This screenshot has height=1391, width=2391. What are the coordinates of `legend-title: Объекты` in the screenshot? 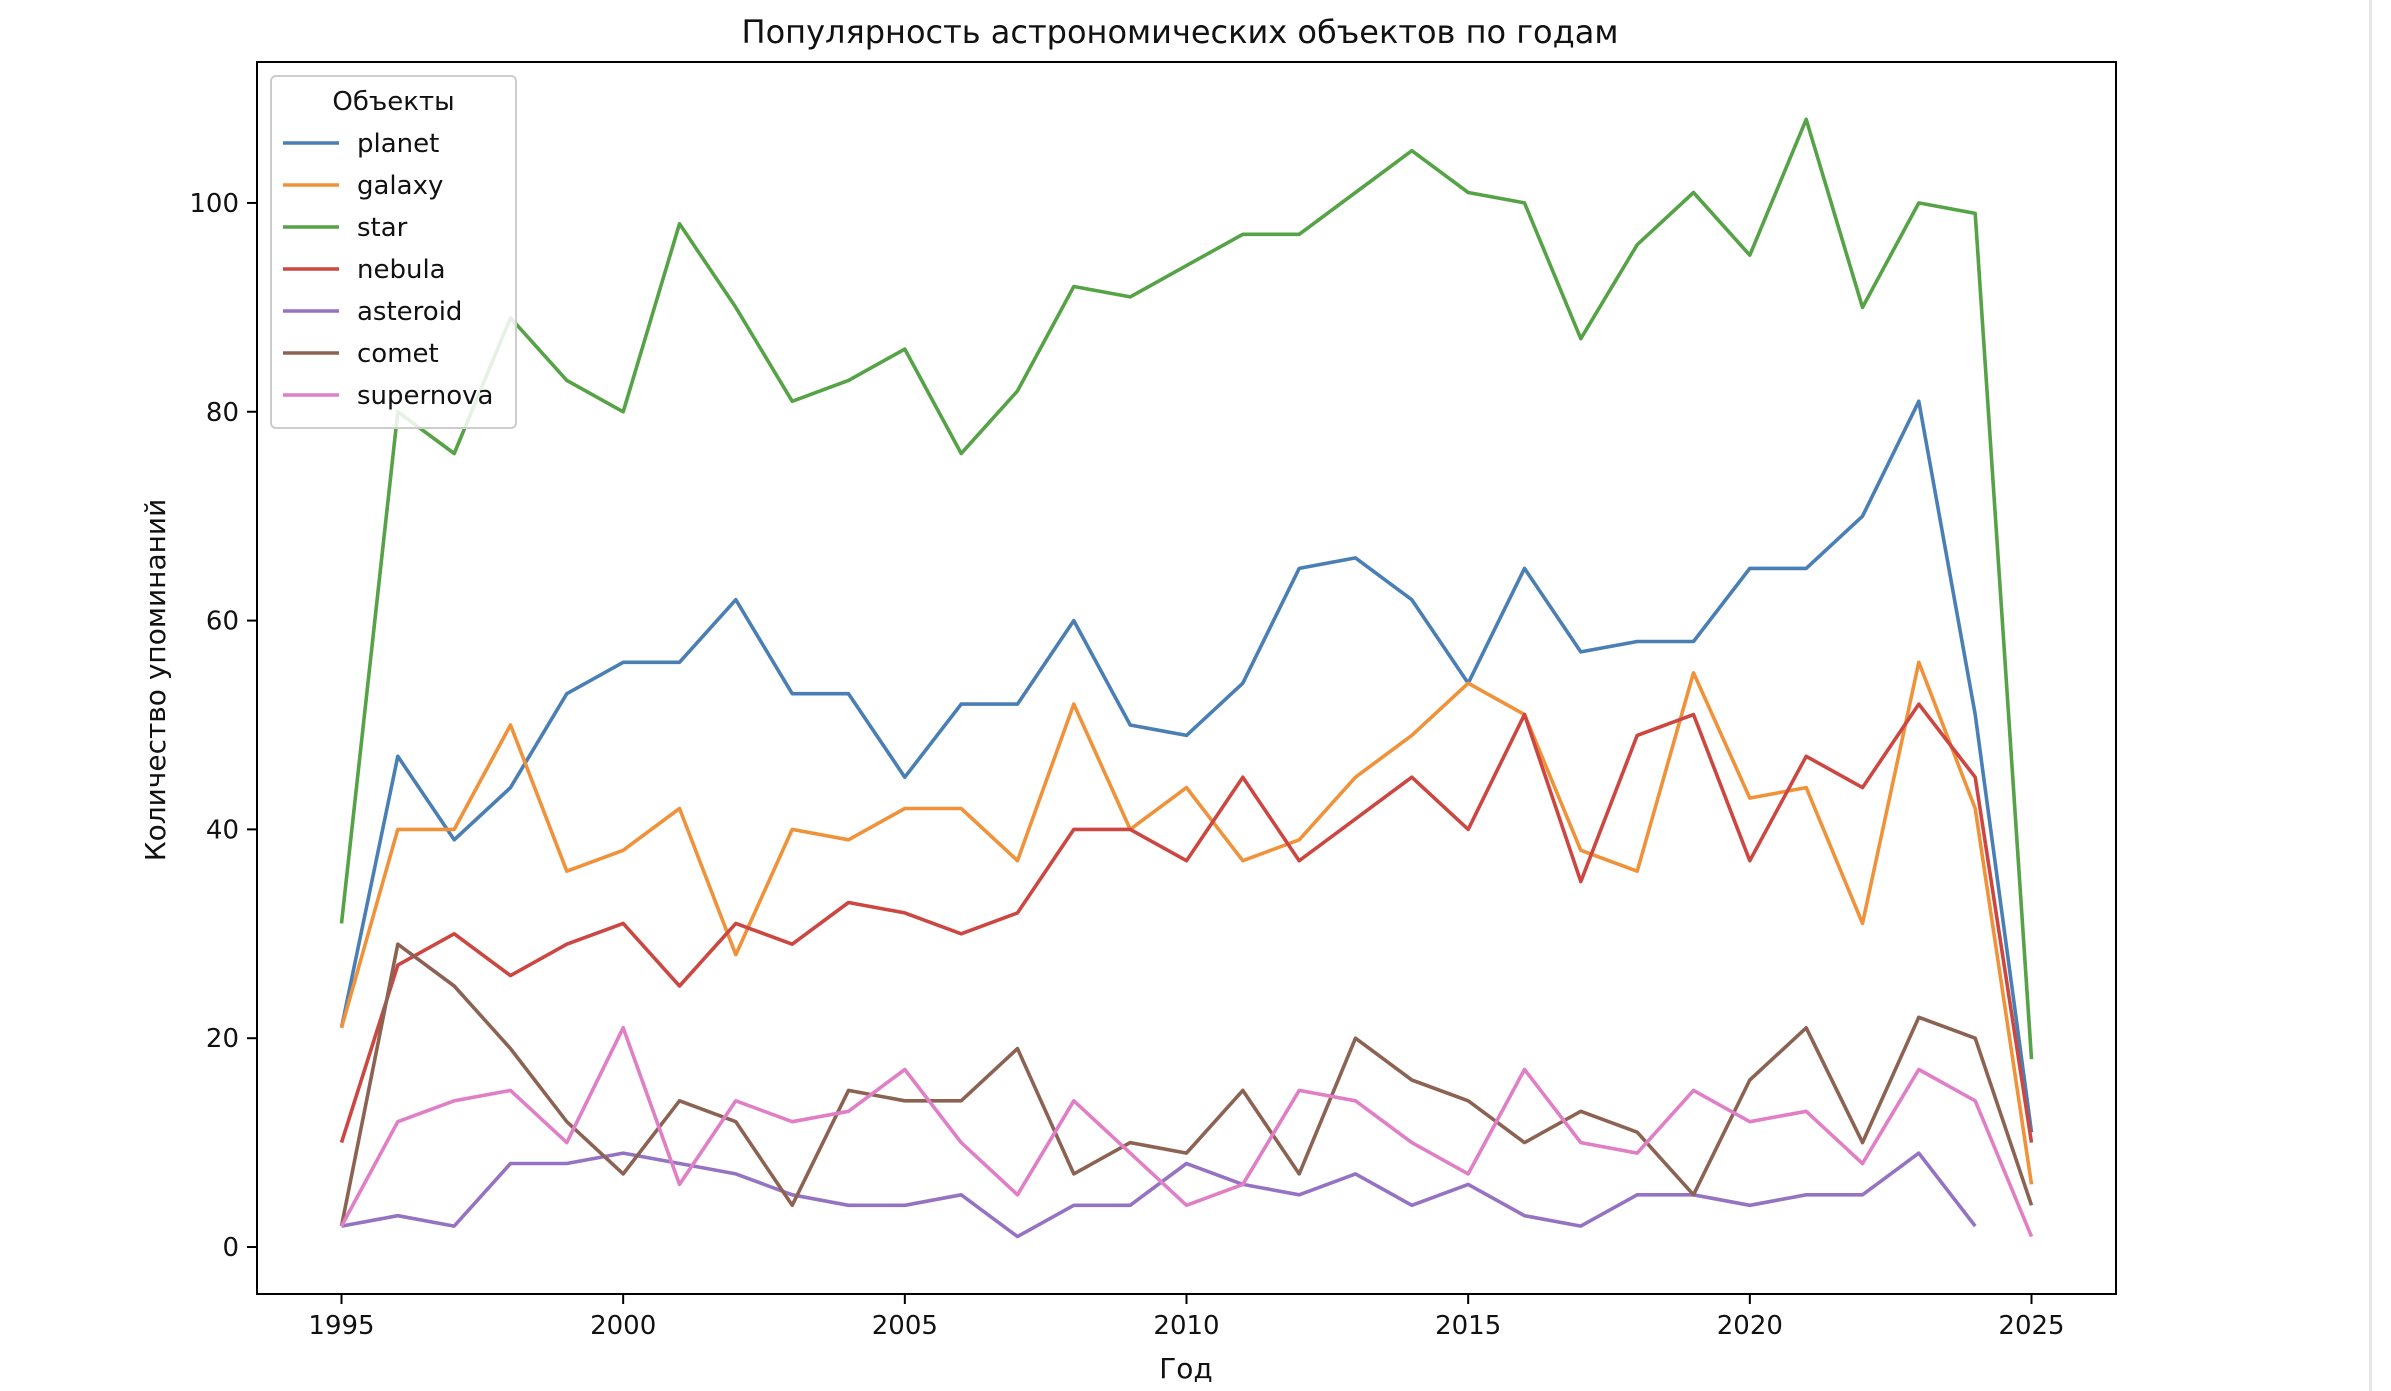 It's located at (393, 102).